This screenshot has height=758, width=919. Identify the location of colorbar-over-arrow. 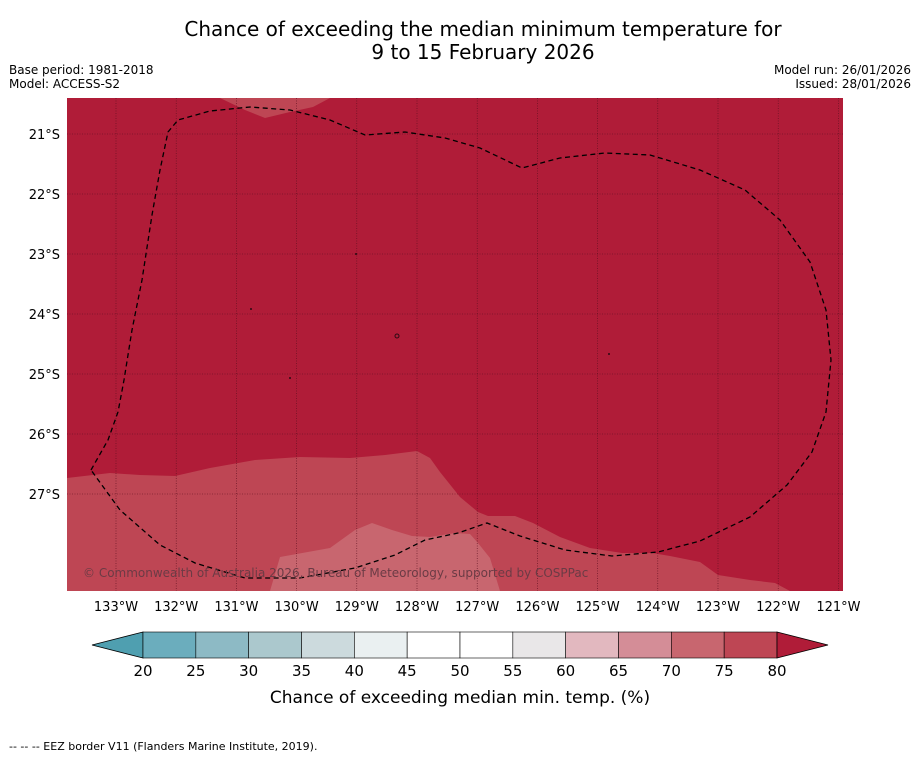
(802, 645).